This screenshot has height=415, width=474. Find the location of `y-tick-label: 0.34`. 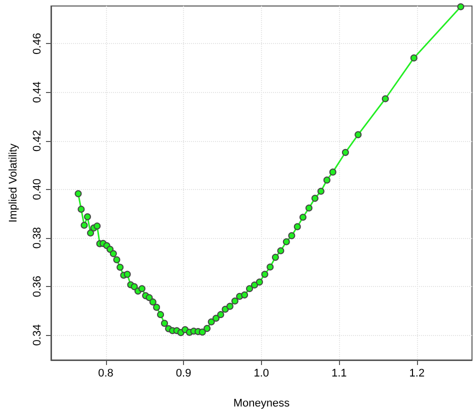

y-tick-label: 0.34 is located at coordinates (38, 335).